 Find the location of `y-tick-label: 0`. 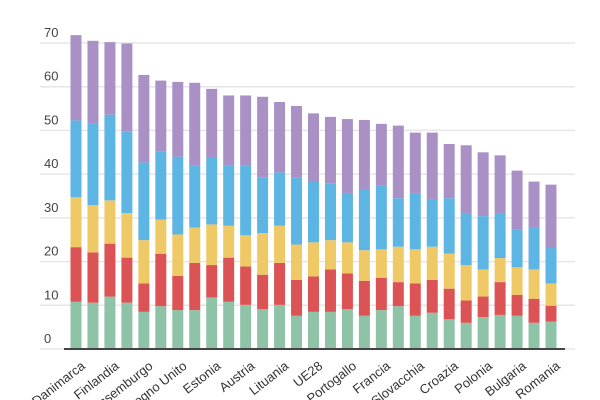

y-tick-label: 0 is located at coordinates (47, 338).